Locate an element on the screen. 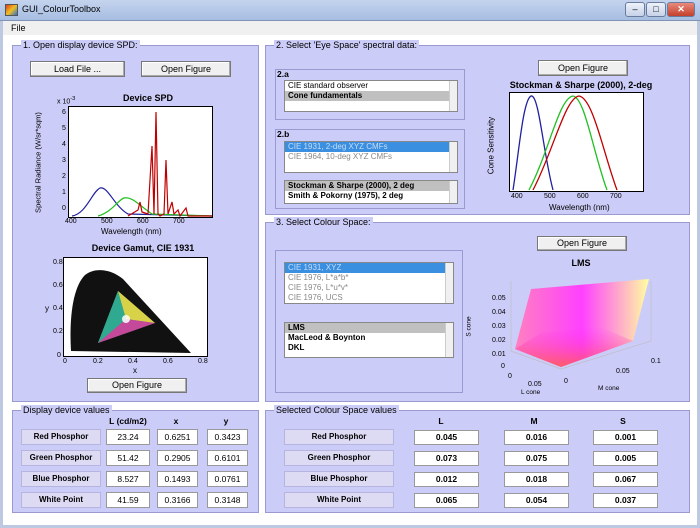  spd-ytick-3: 3 is located at coordinates (64, 160).